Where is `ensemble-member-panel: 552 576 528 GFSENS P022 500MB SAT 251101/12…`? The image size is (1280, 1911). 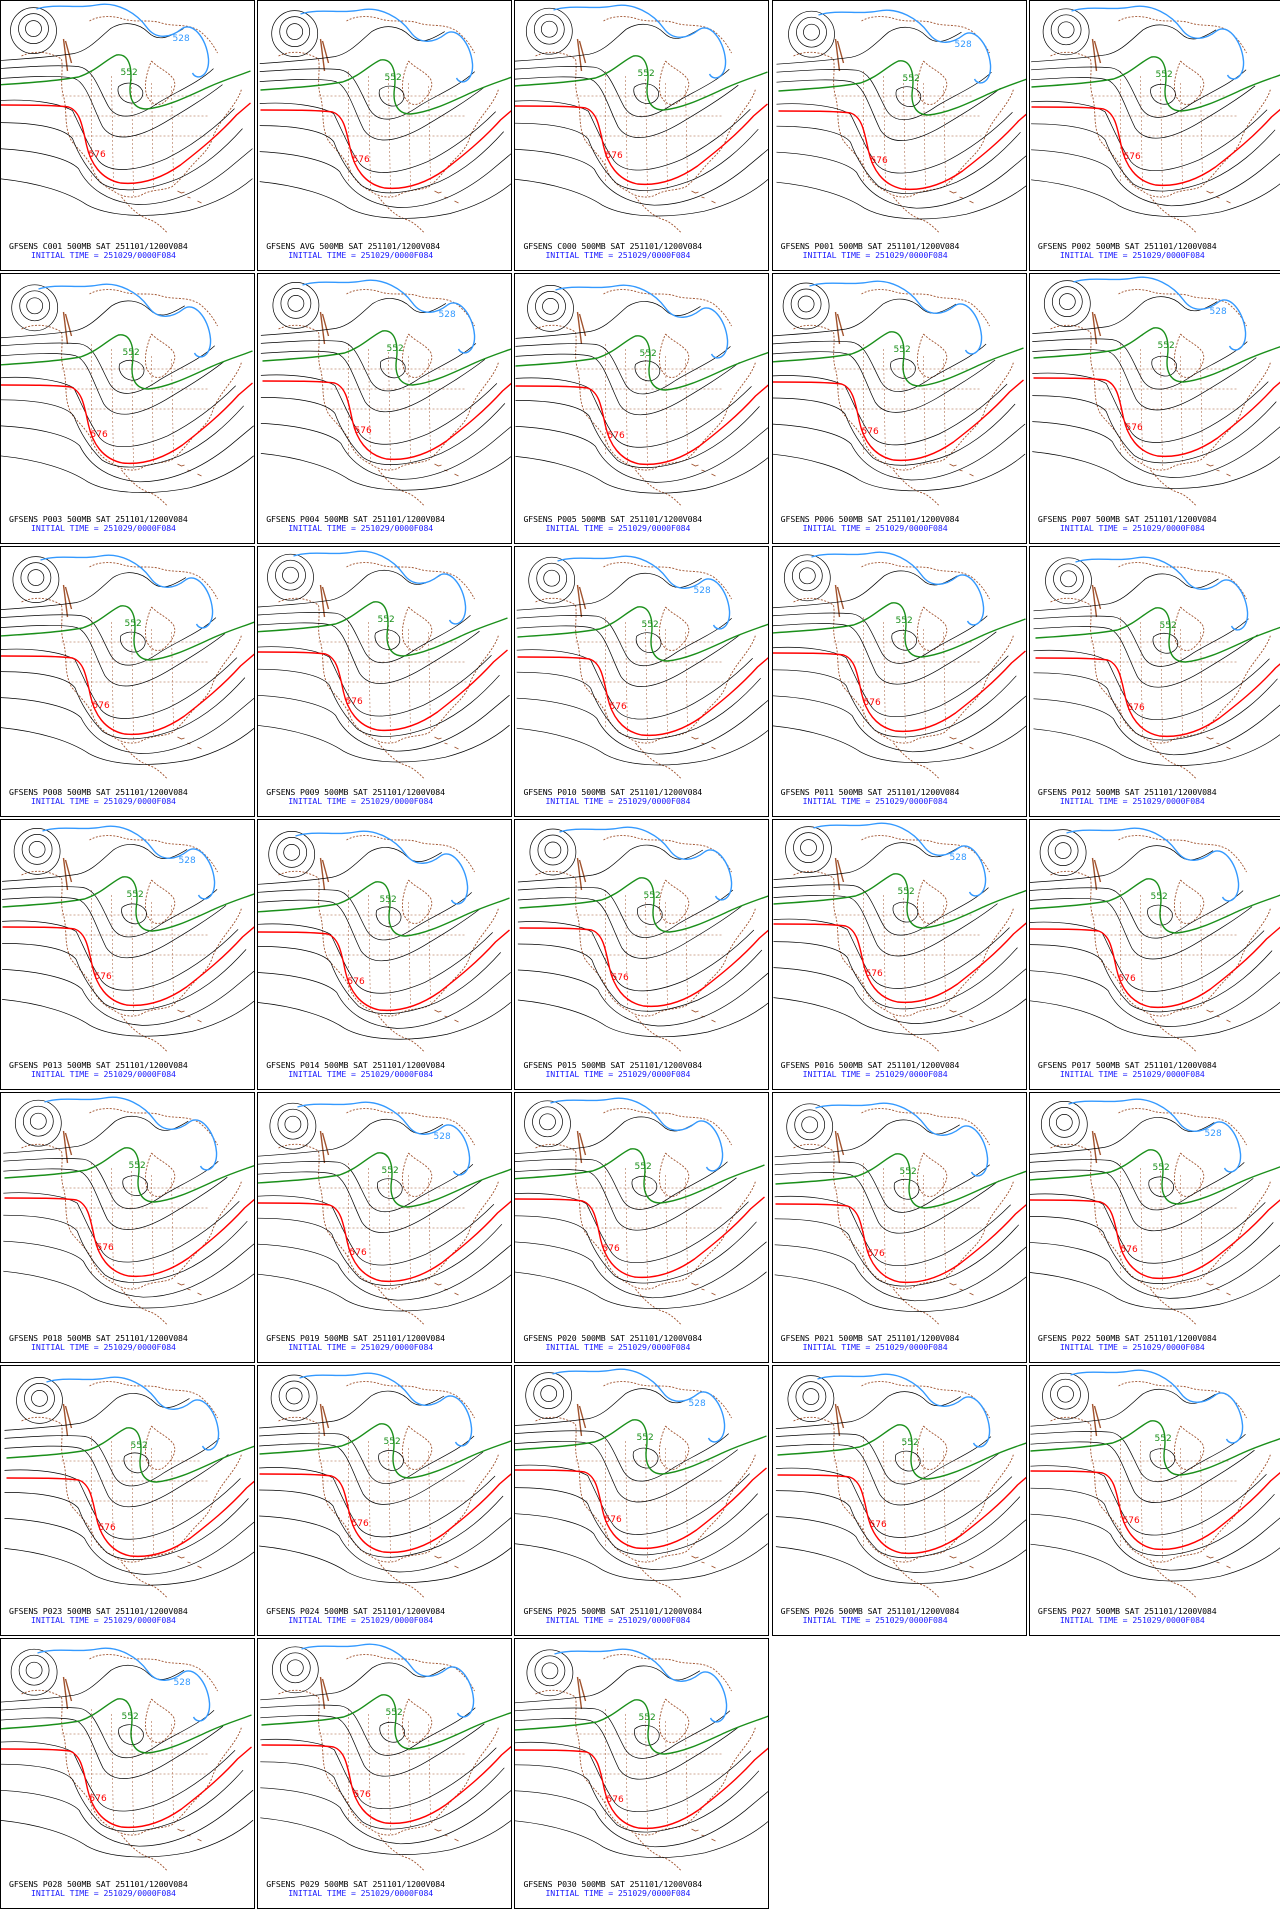 ensemble-member-panel: 552 576 528 GFSENS P022 500MB SAT 251101/12… is located at coordinates (1154, 1227).